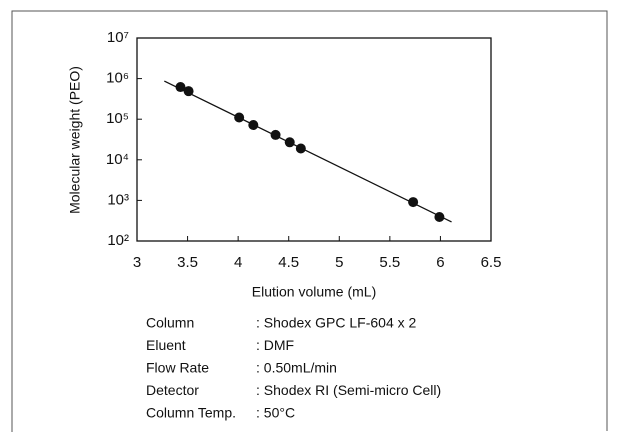 The image size is (618, 441). I want to click on condition-value: : Shodex RI (Semi-micro Cell), so click(348, 390).